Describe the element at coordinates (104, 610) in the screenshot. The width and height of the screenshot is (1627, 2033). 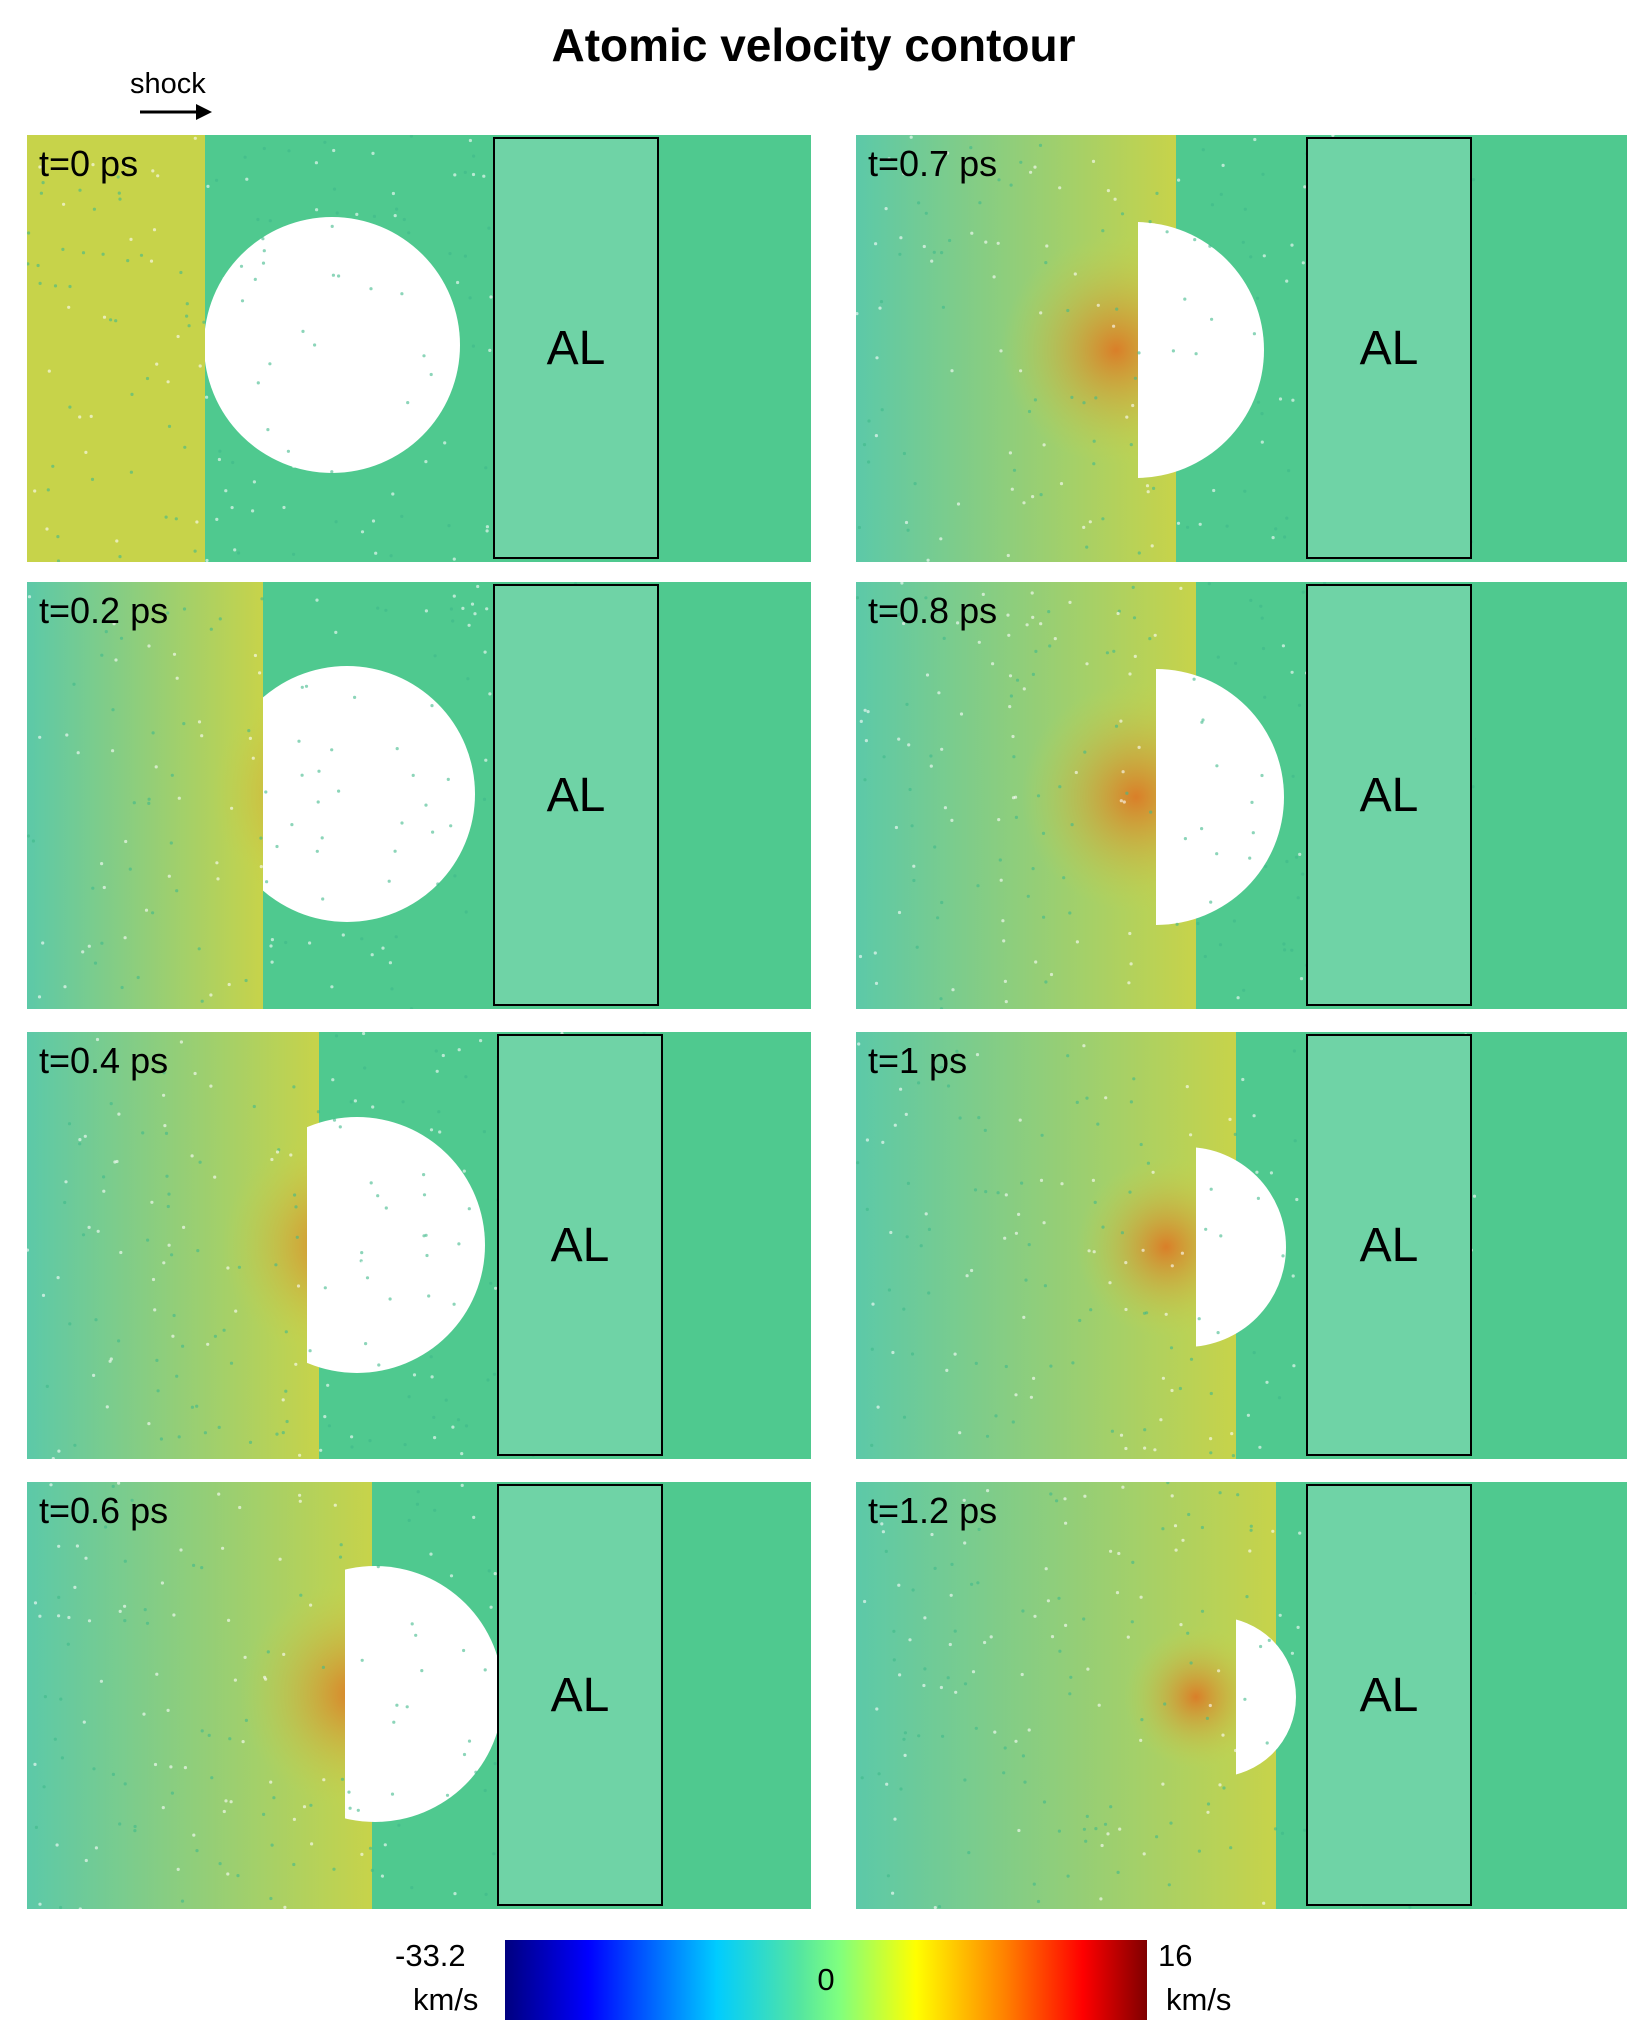
I see `time-label: t=0.2 ps` at that location.